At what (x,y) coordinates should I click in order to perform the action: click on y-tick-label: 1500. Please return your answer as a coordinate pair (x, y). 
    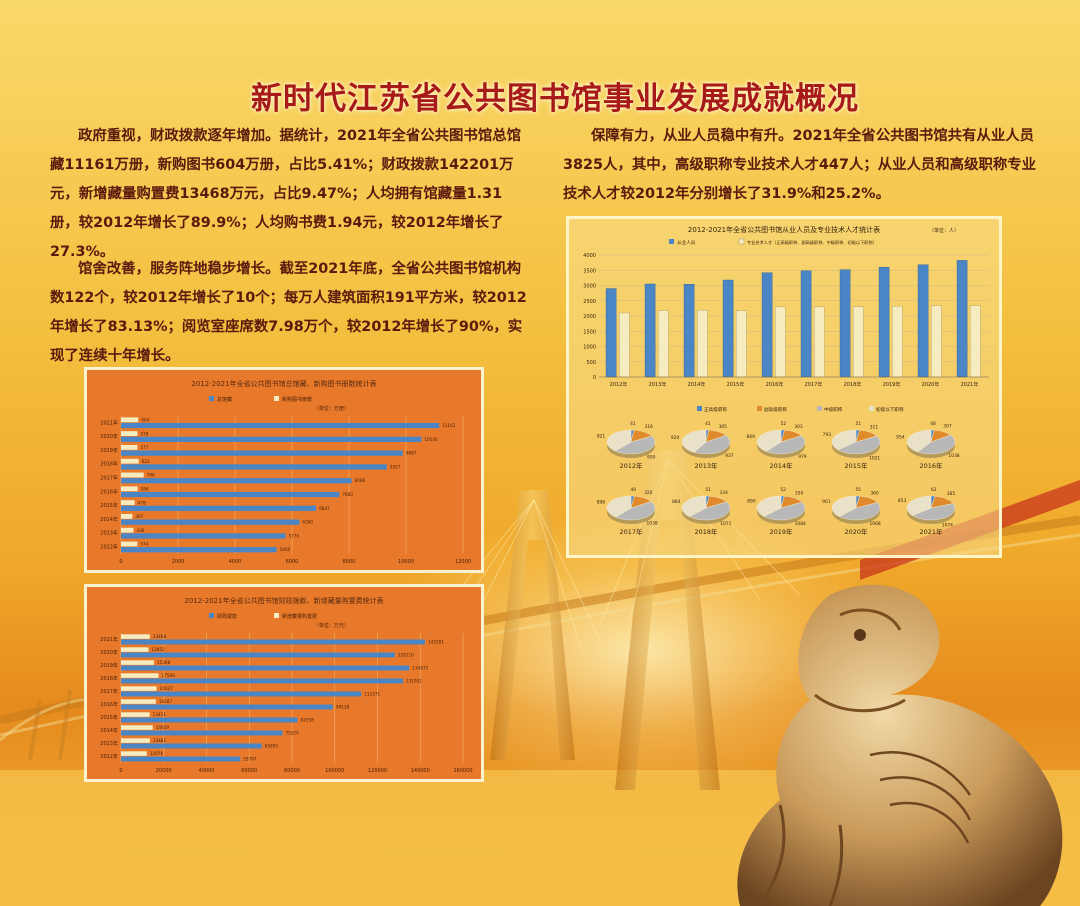
    Looking at the image, I should click on (589, 332).